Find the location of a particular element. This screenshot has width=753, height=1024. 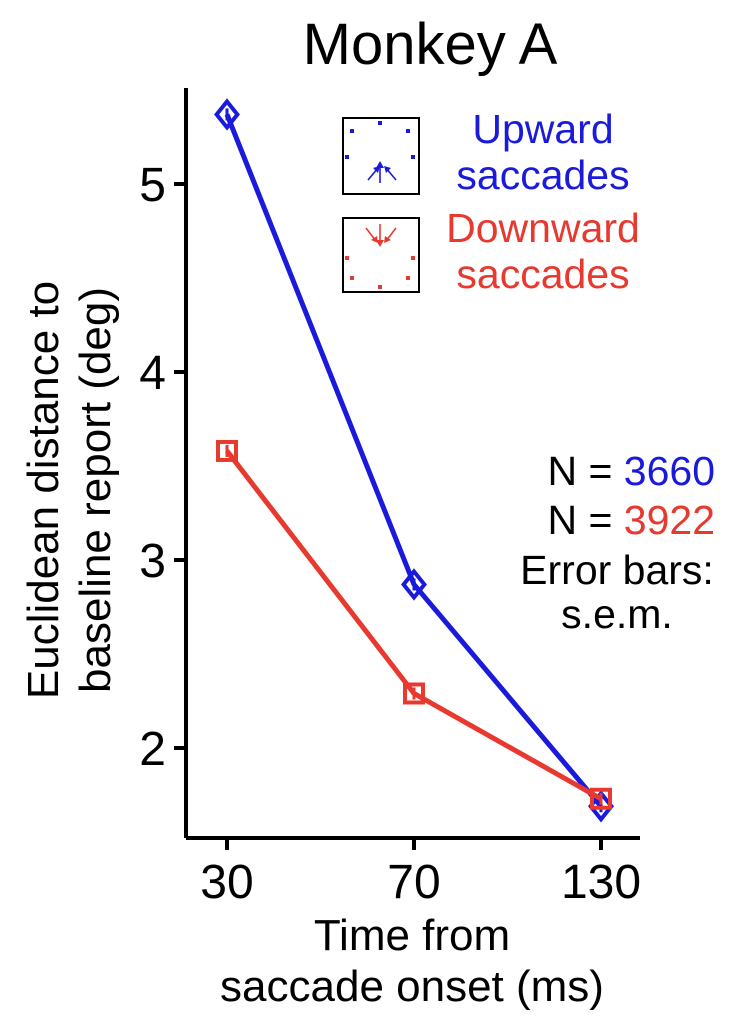

x-axis-label-line1: Time from is located at coordinates (412, 935).